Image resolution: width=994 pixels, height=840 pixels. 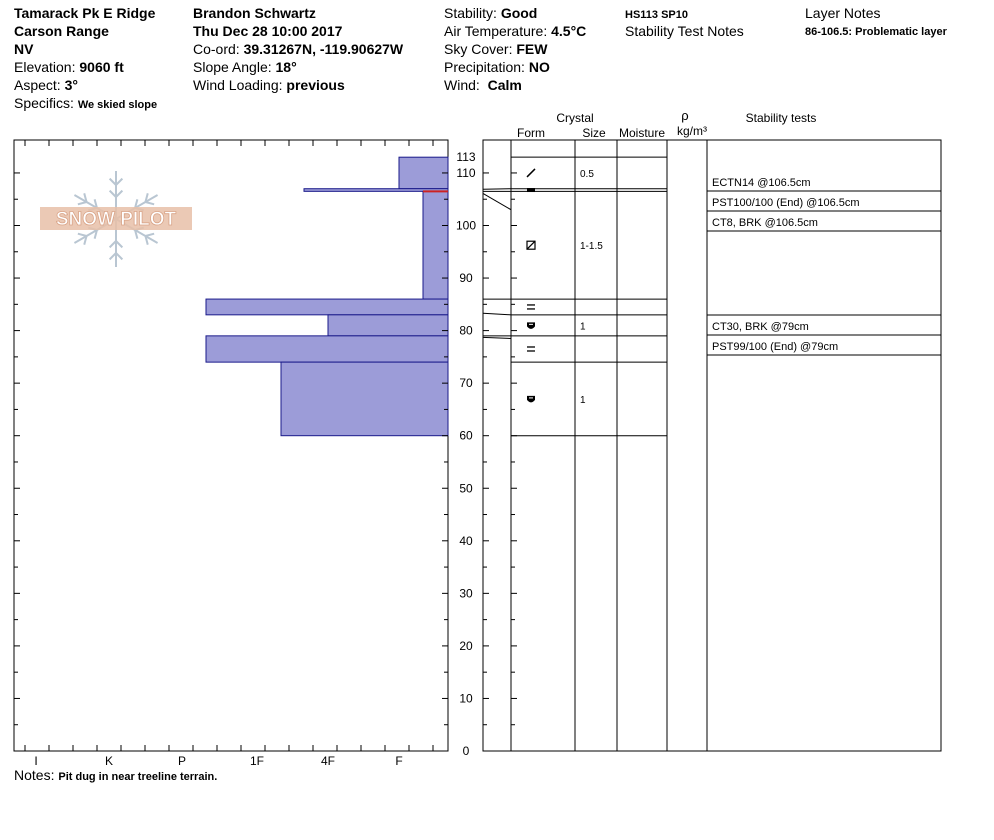 What do you see at coordinates (531, 133) in the screenshot?
I see `form-header: Form` at bounding box center [531, 133].